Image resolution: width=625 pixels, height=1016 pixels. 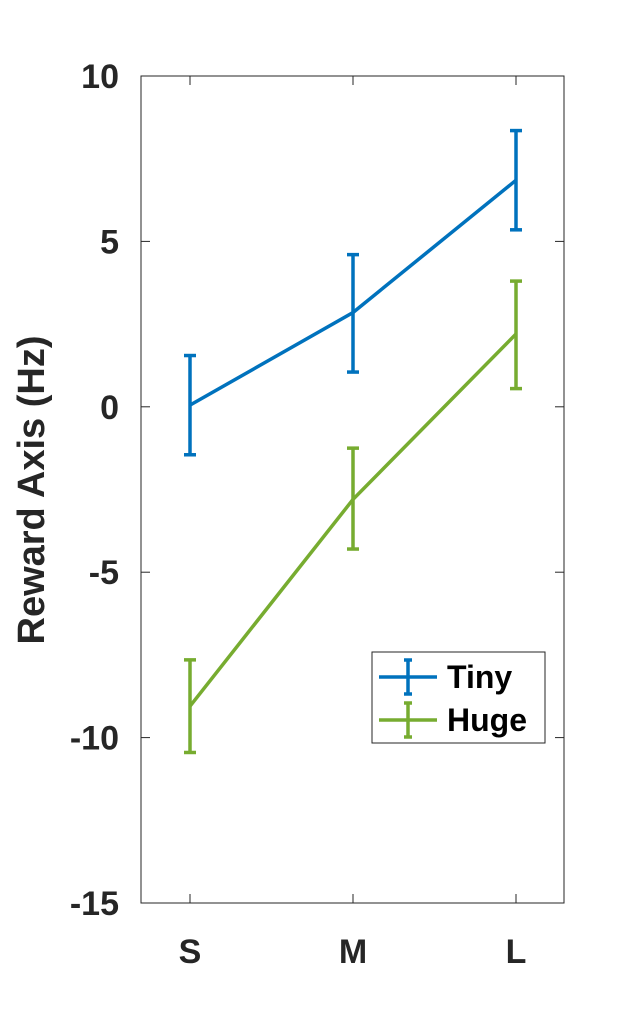 What do you see at coordinates (94, 739) in the screenshot?
I see `y-tick-label: -10` at bounding box center [94, 739].